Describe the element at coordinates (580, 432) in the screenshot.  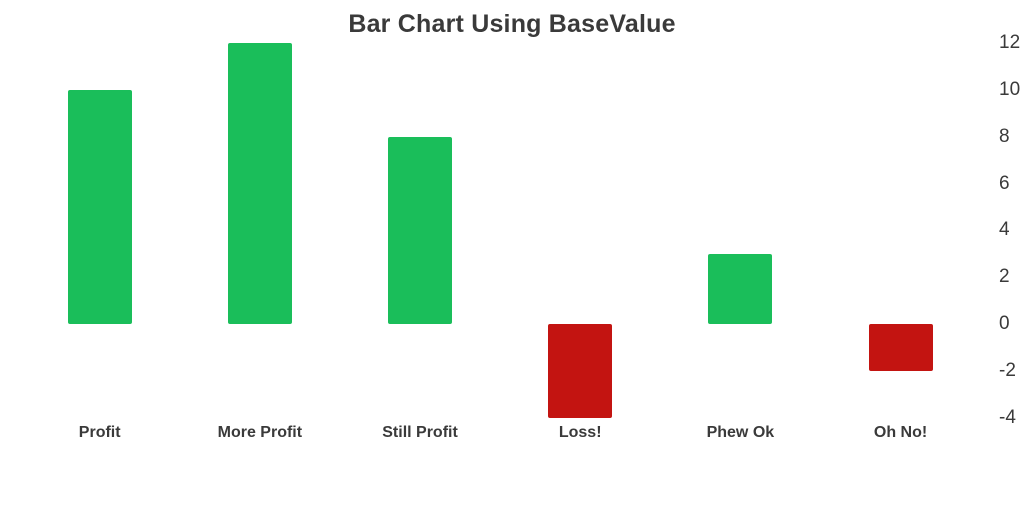
I see `x-axis-label-loss: Loss!` at that location.